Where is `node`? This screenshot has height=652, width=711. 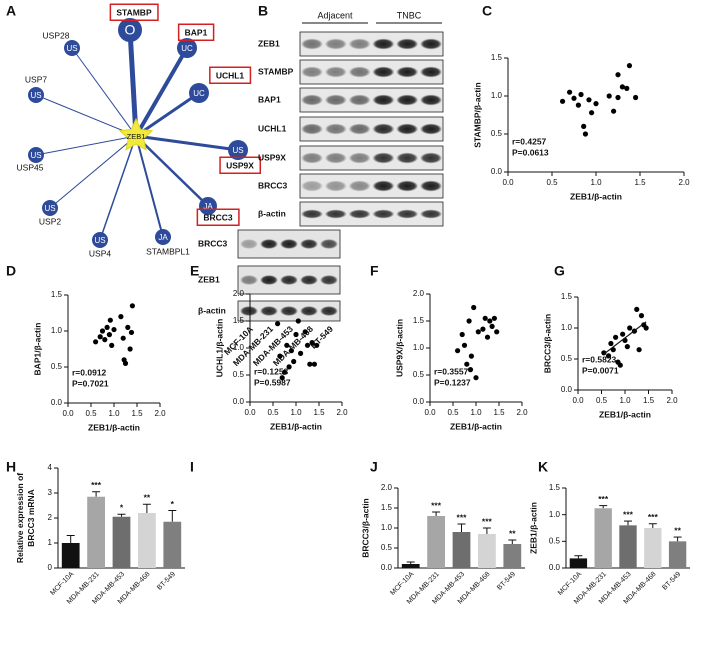
node is located at coordinates (130, 30).